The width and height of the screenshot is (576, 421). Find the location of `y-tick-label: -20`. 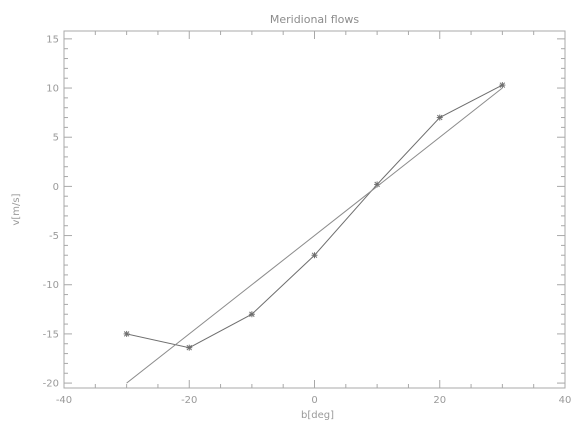

y-tick-label: -20 is located at coordinates (51, 384).